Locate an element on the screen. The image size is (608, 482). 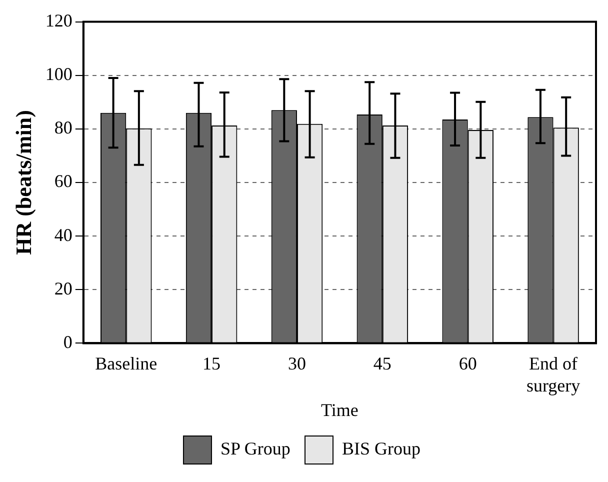
y-tick-label: 100 is located at coordinates (58, 74).